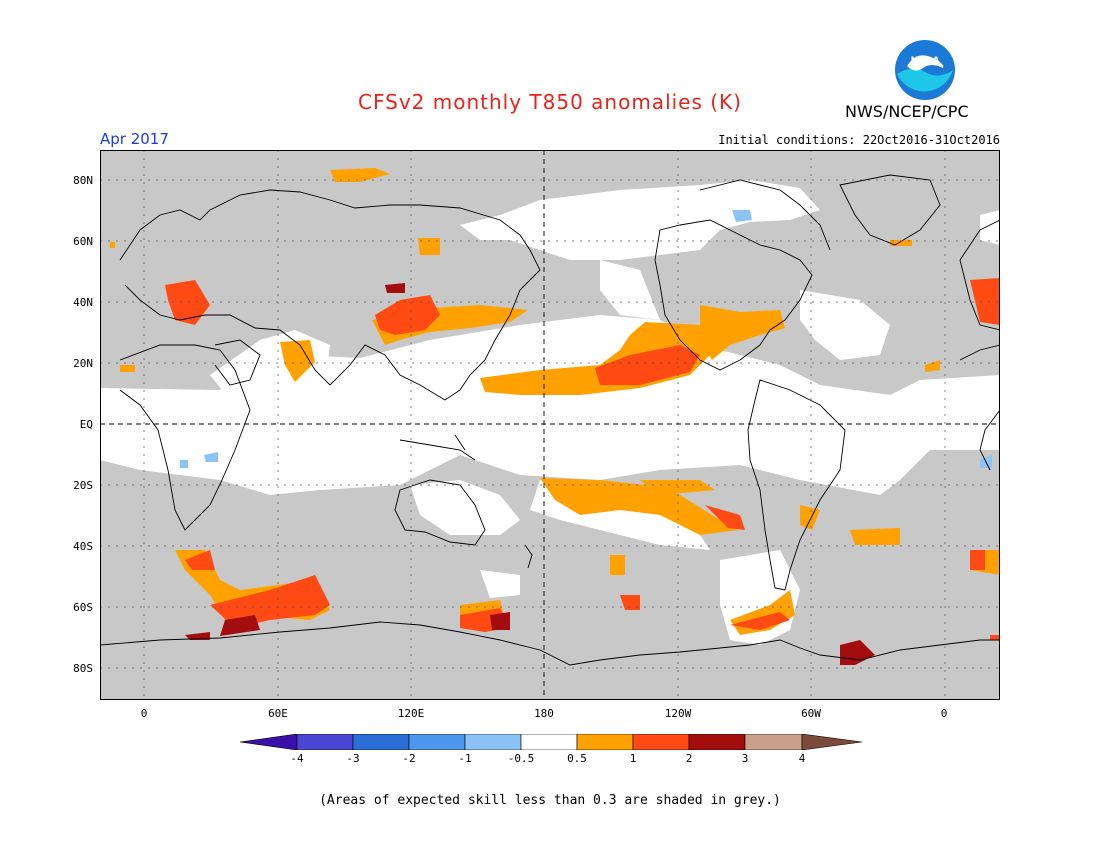  Describe the element at coordinates (278, 713) in the screenshot. I see `lon-label-60e: 60E` at that location.